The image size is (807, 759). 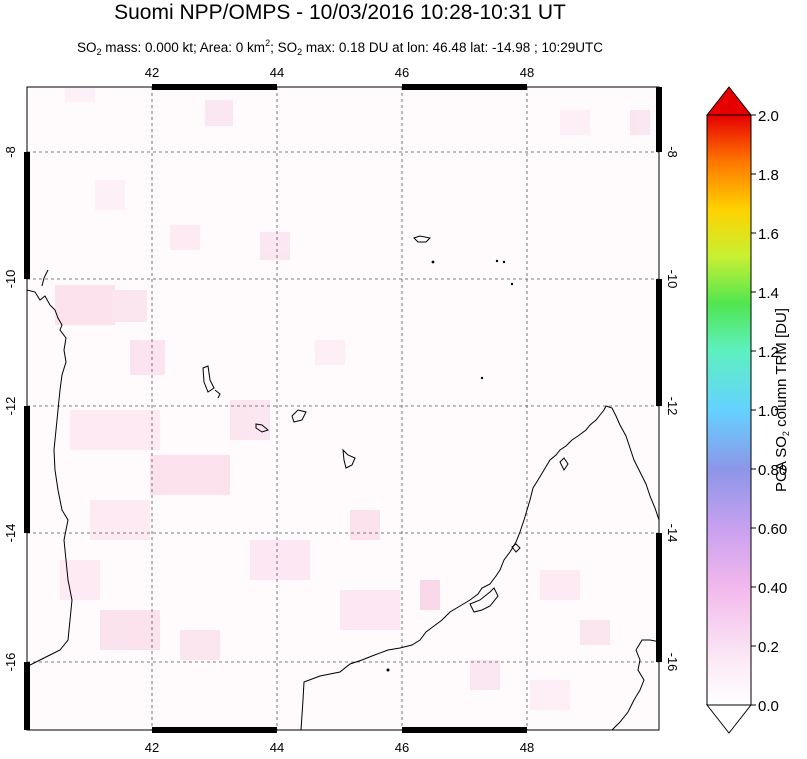 I want to click on colorbar-label: 1.2, so click(x=768, y=352).